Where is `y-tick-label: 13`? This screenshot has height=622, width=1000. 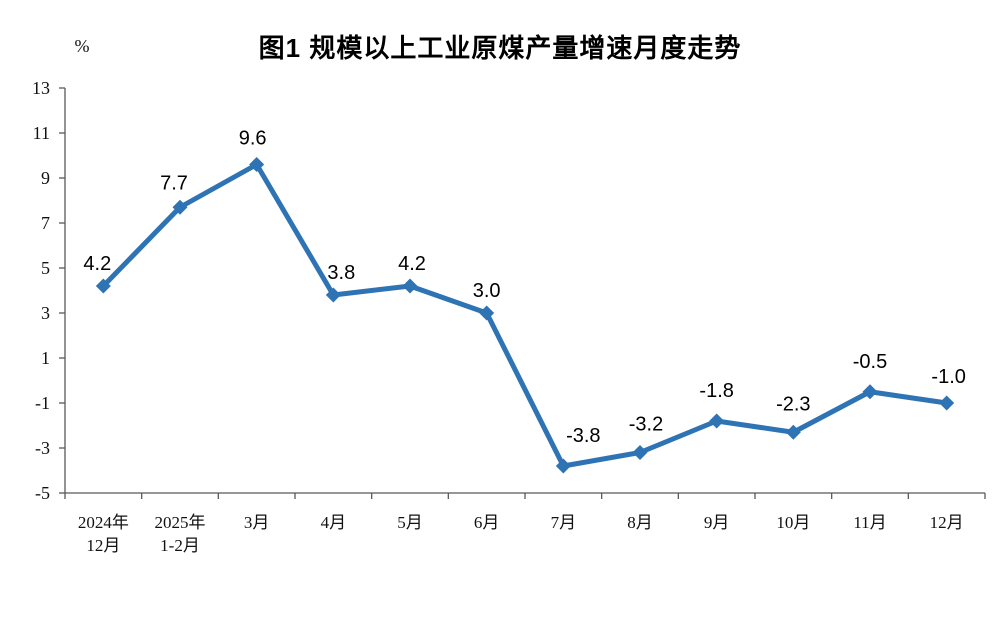 y-tick-label: 13 is located at coordinates (41, 88).